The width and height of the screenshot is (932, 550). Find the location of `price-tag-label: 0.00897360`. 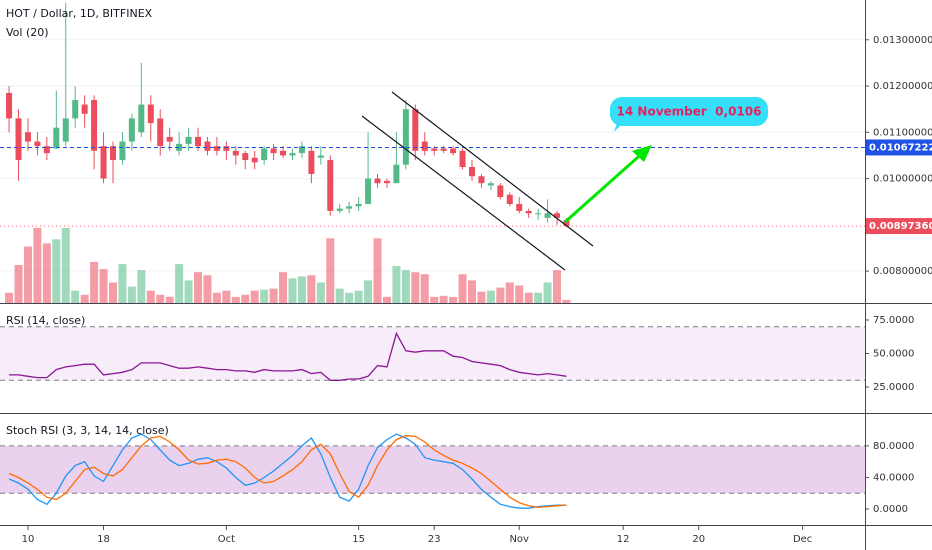

price-tag-label: 0.00897360 is located at coordinates (900, 226).